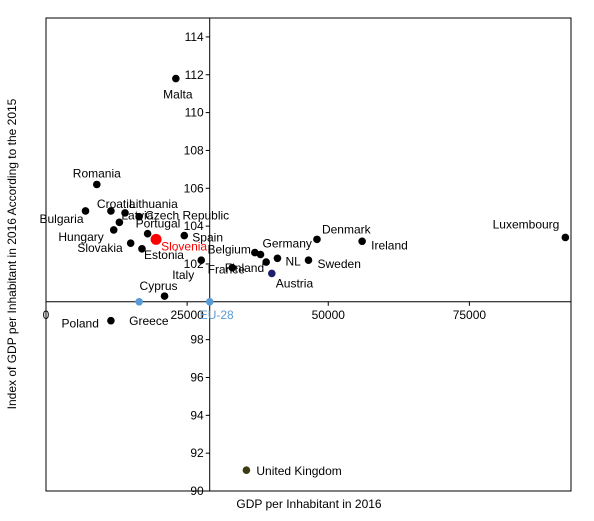 The height and width of the screenshot is (521, 594). Describe the element at coordinates (246, 470) in the screenshot. I see `point-united-kingdom` at that location.